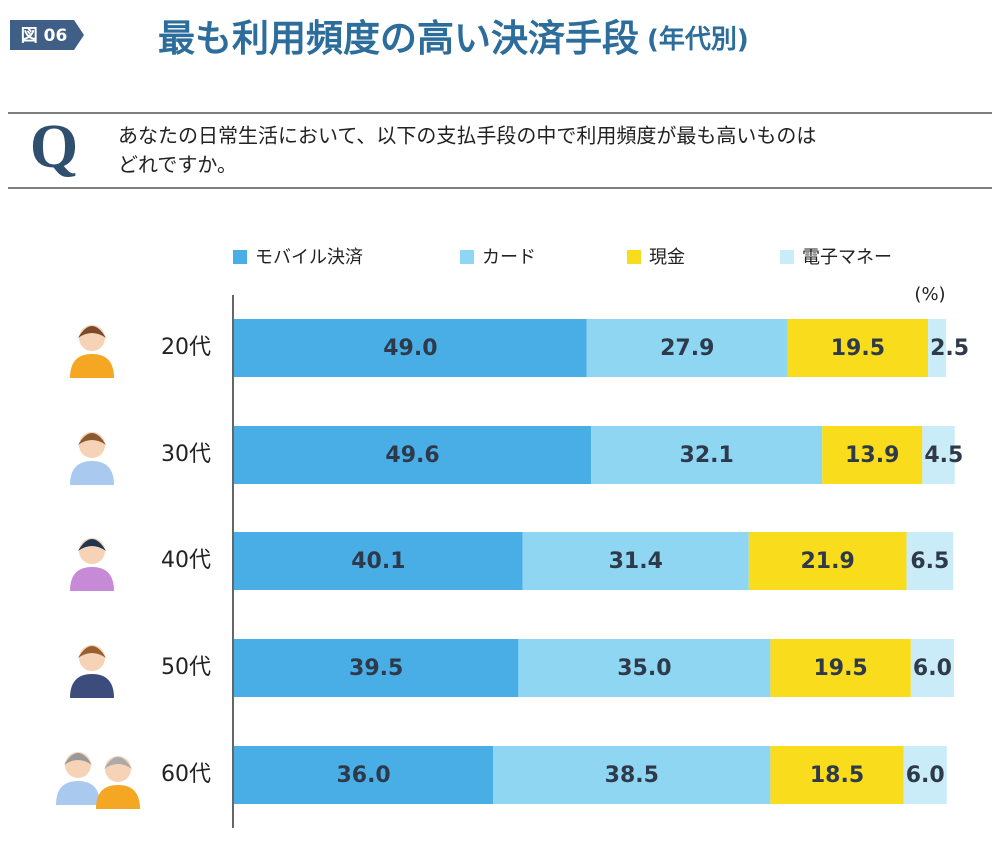 The image size is (1000, 860). I want to click on badge-shape, so click(47, 35).